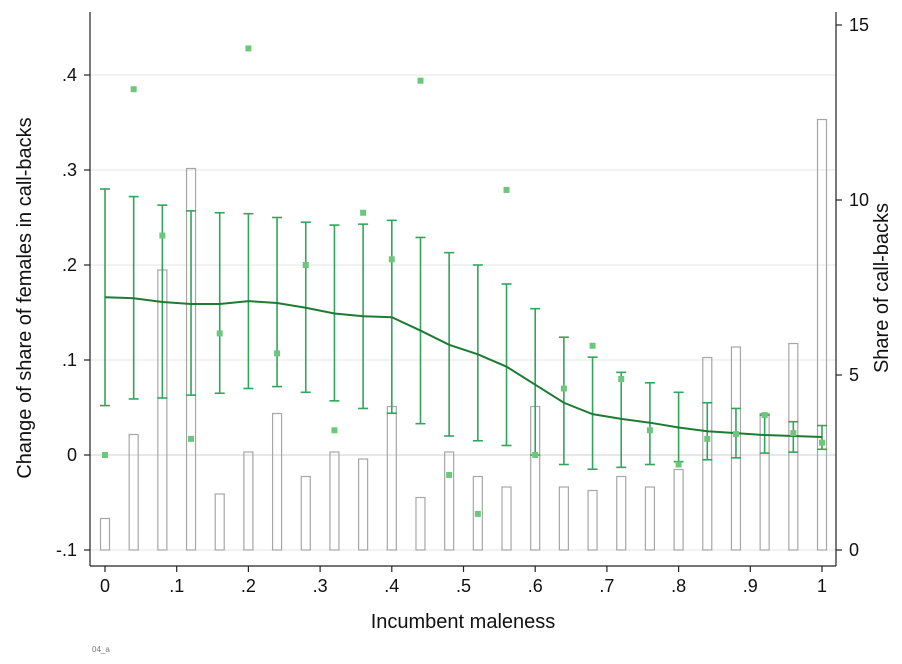 This screenshot has height=664, width=902. What do you see at coordinates (854, 375) in the screenshot?
I see `y2-tick-label-1: 5` at bounding box center [854, 375].